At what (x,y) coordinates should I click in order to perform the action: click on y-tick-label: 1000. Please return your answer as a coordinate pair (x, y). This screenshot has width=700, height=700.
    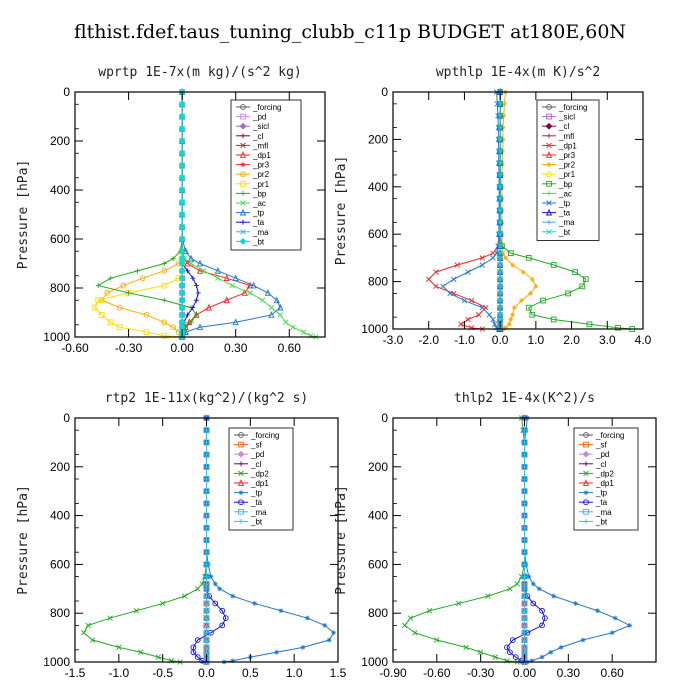
    Looking at the image, I should click on (374, 329).